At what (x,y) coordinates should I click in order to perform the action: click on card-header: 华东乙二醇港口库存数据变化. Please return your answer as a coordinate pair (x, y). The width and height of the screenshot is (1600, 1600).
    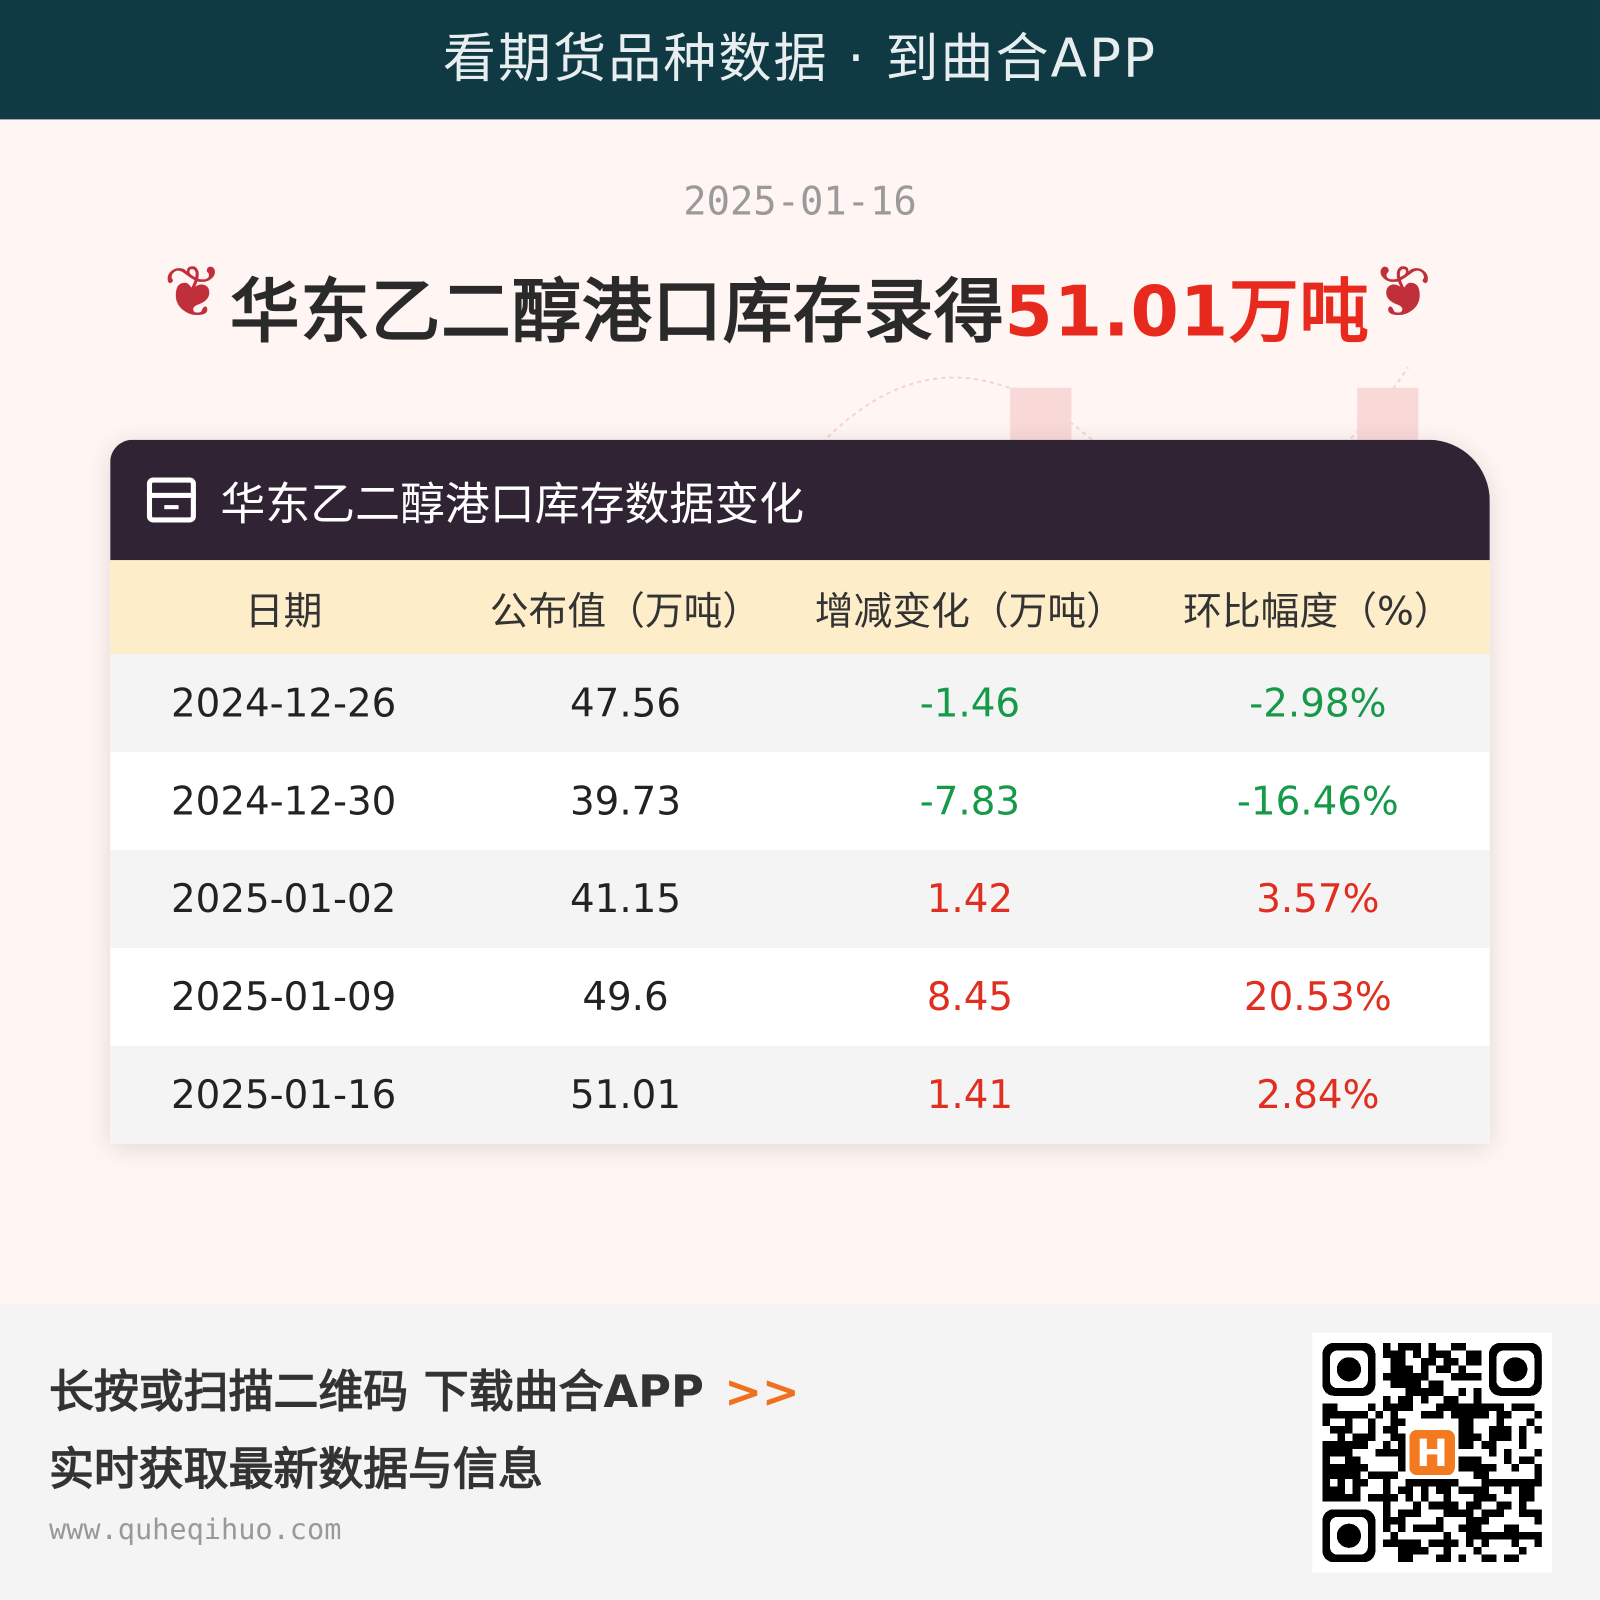
    Looking at the image, I should click on (800, 500).